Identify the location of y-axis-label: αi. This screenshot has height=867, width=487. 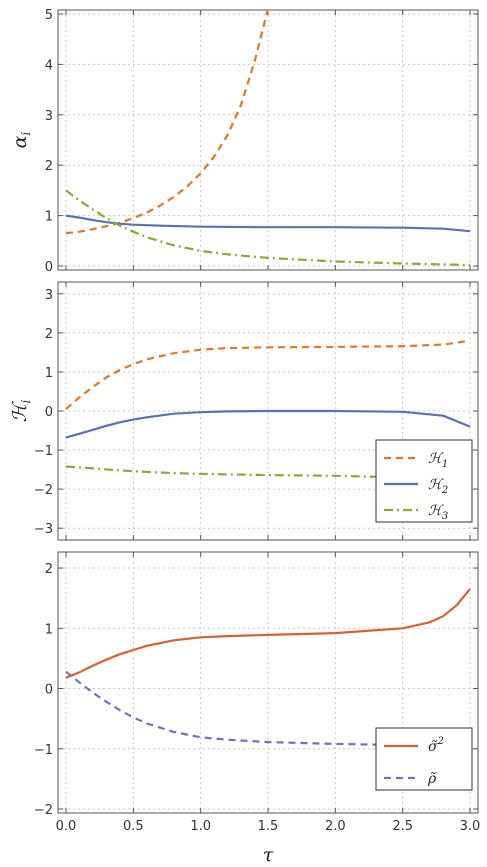
(21, 140).